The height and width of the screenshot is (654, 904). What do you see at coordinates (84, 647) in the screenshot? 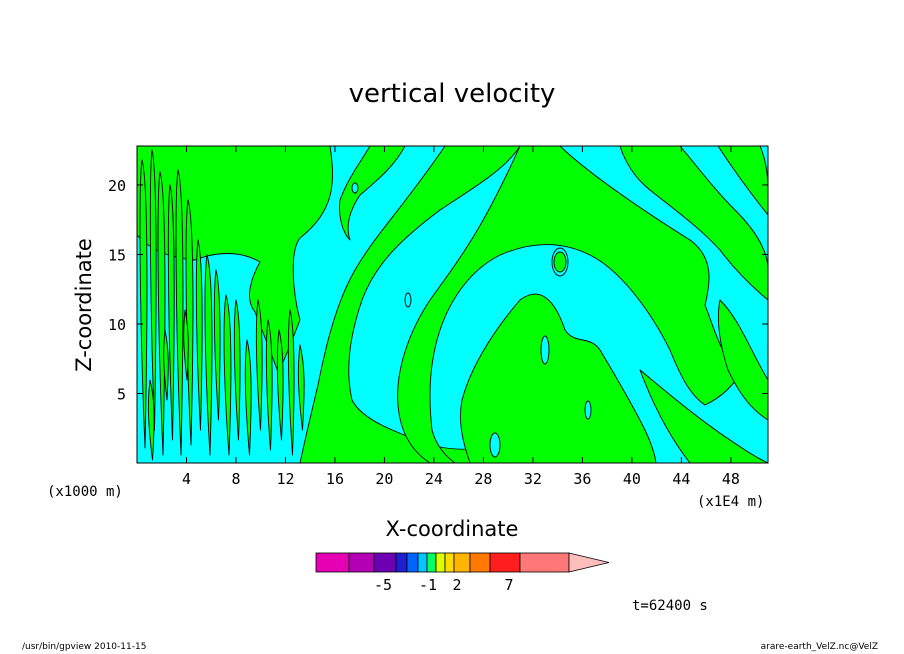
I see `footer-left: /usr/bin/gpview 2010-11-15` at bounding box center [84, 647].